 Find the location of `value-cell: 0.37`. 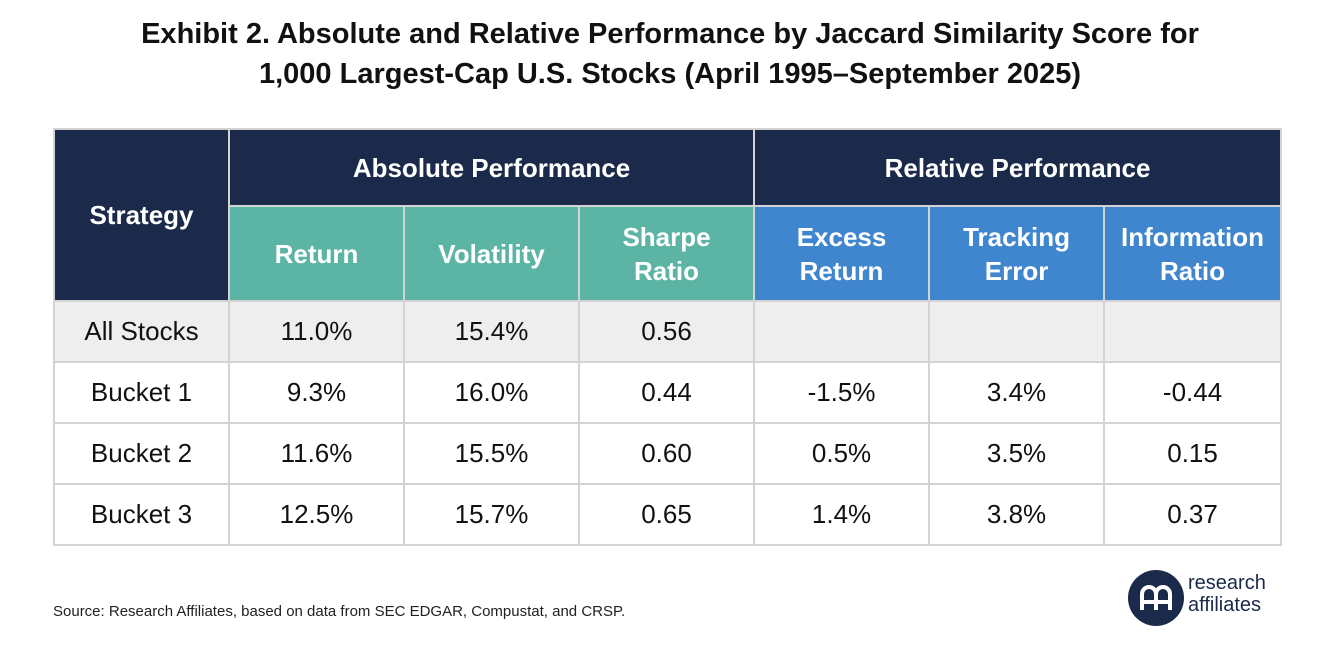

value-cell: 0.37 is located at coordinates (1193, 514).